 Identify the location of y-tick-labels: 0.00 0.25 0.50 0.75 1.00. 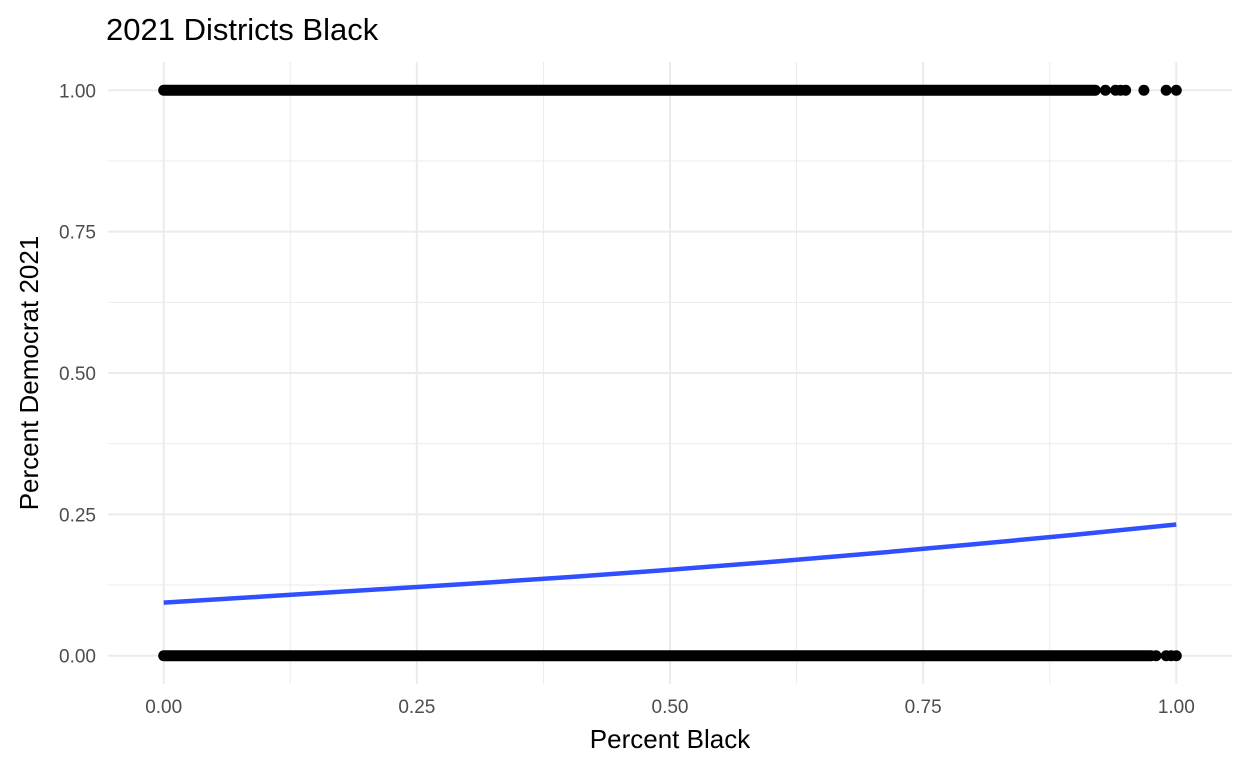
(77, 374).